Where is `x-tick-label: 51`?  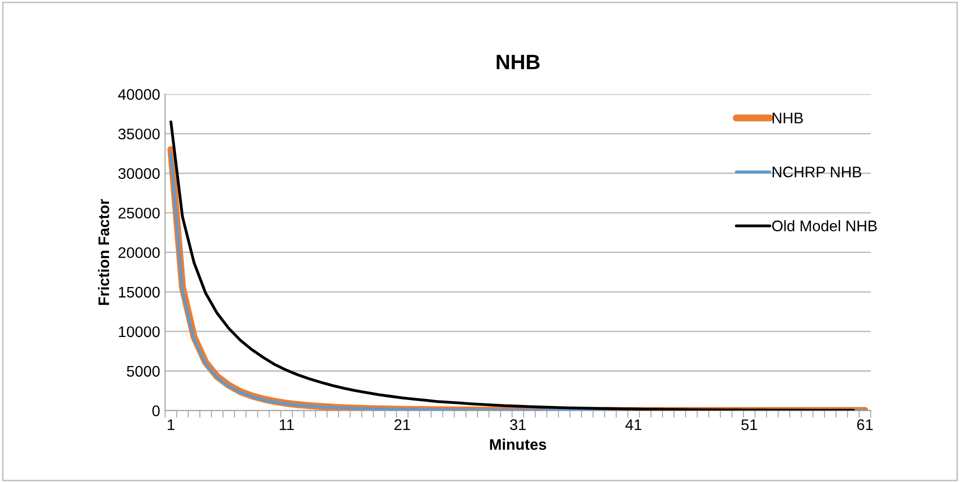 x-tick-label: 51 is located at coordinates (749, 424).